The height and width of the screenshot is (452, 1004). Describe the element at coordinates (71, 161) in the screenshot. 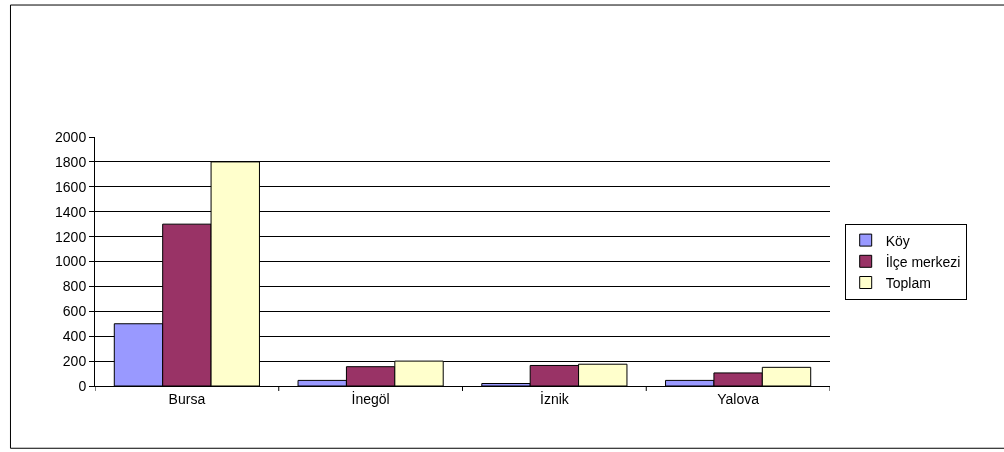

I see `y-tick-label: 1800` at that location.